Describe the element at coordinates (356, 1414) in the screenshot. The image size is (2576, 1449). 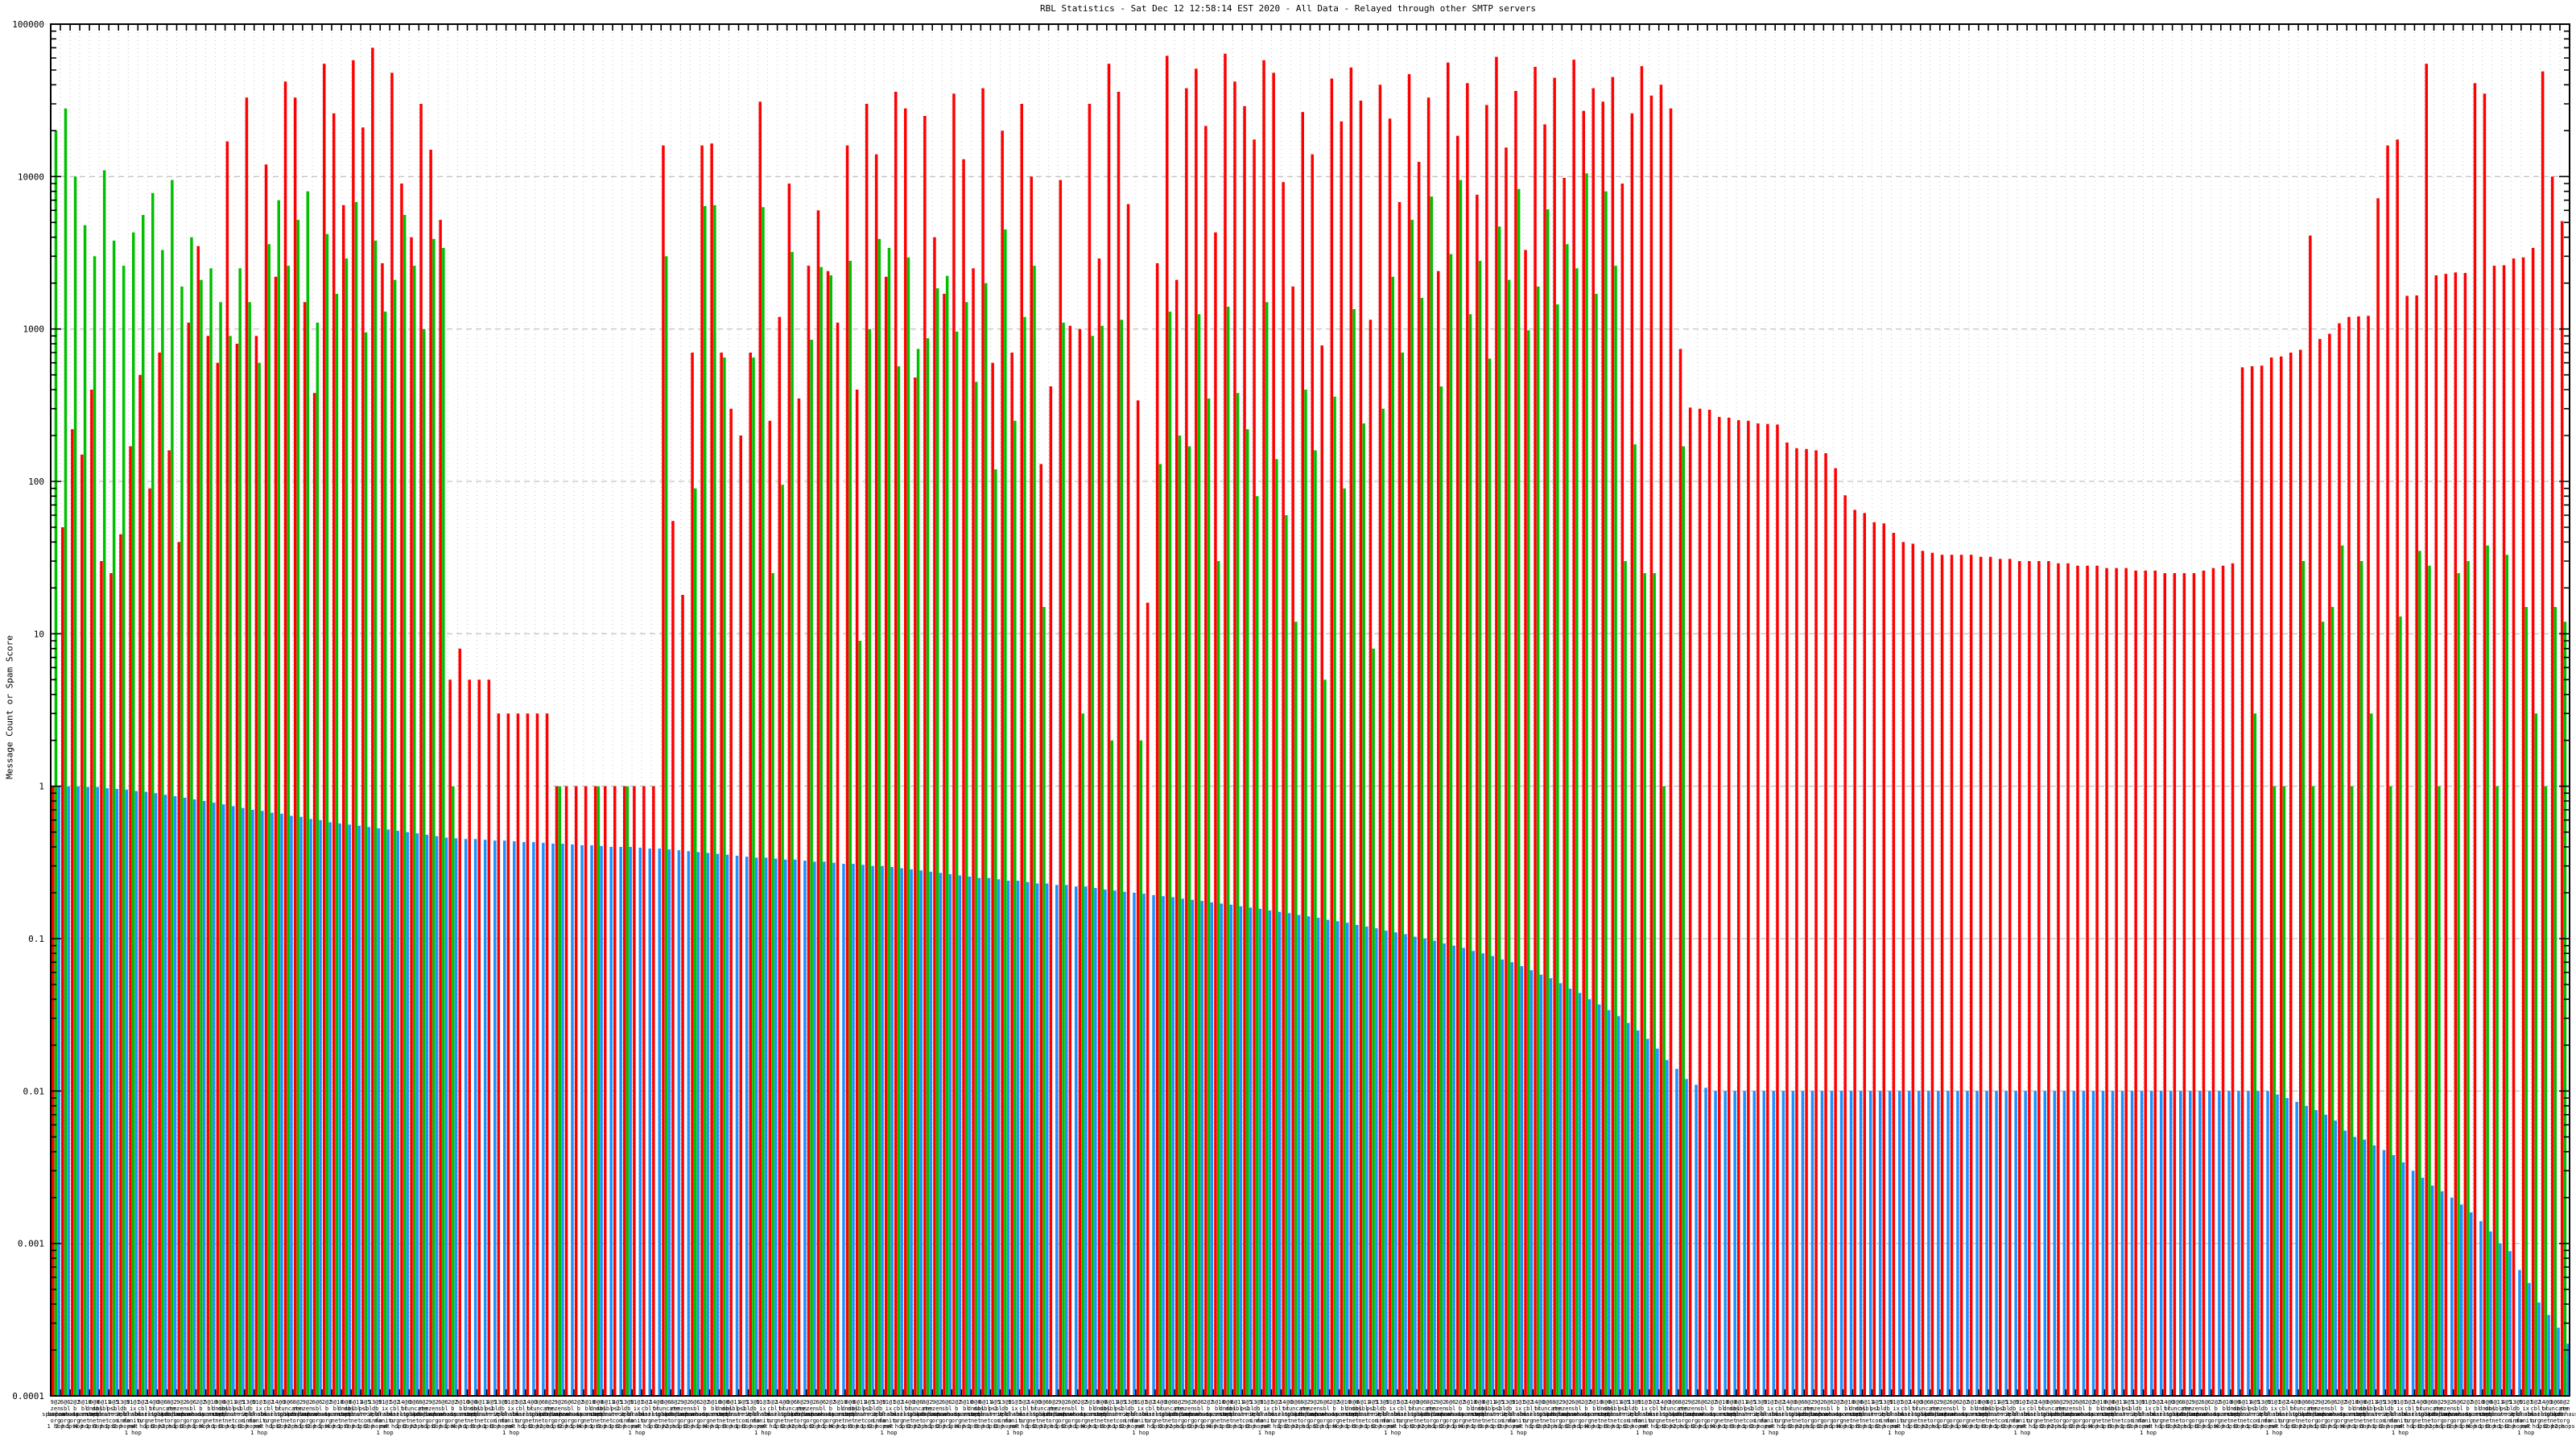
I see `x-tick-label: 6@11 dnsbl-1 uceprotect net 3 hops` at that location.